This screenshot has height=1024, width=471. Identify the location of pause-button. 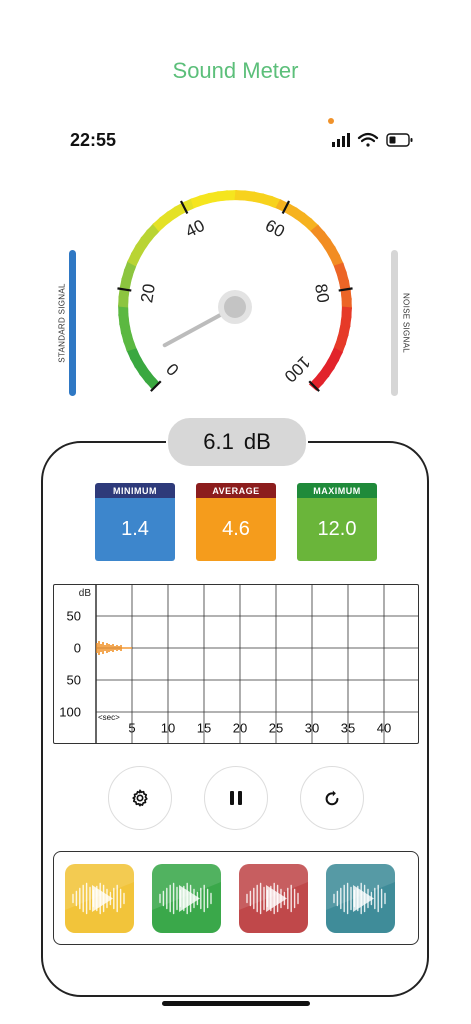
(236, 798).